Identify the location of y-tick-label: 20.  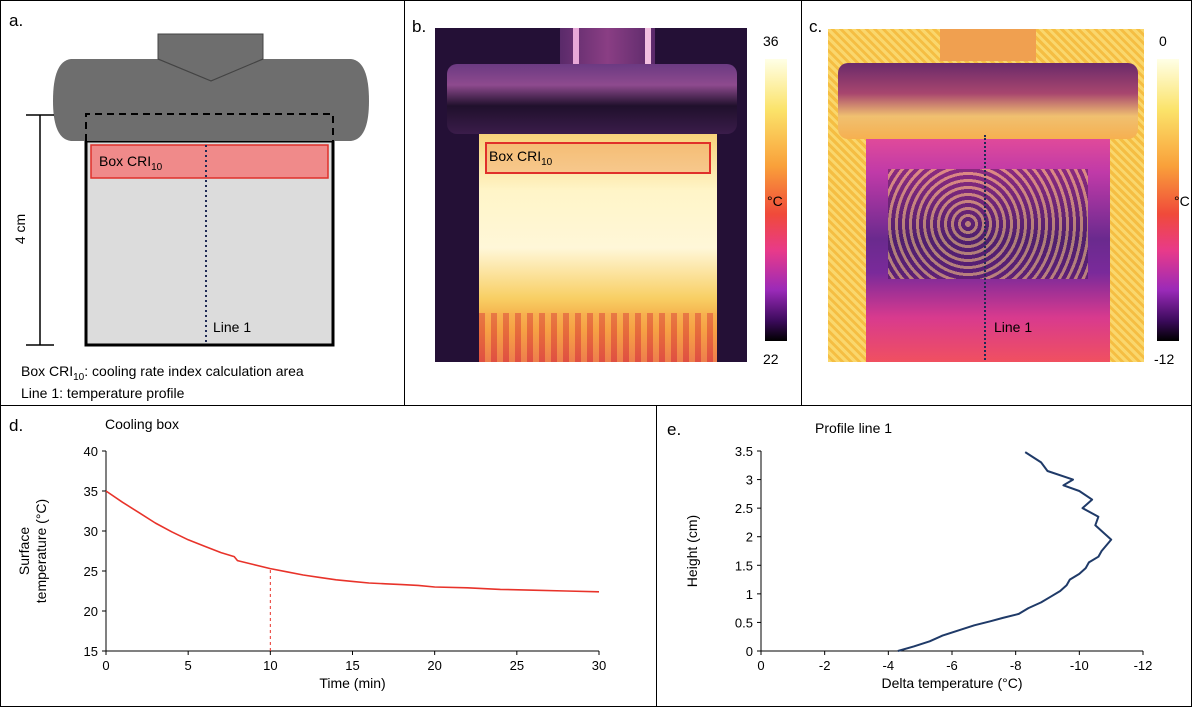
(91, 611).